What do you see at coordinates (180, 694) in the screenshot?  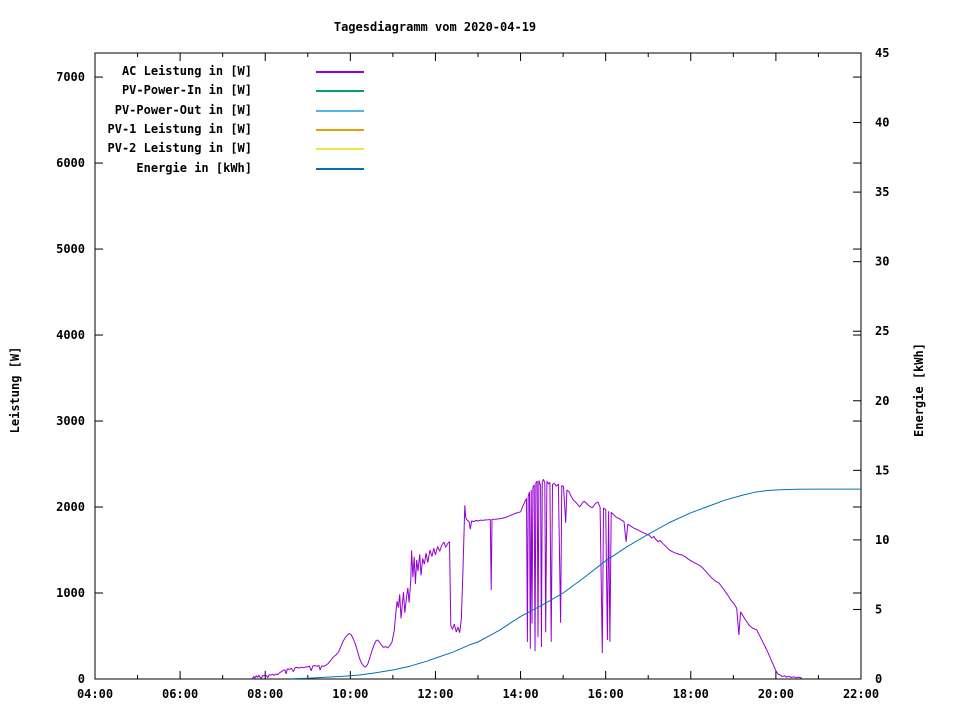 I see `x-tick-label: 06:00` at bounding box center [180, 694].